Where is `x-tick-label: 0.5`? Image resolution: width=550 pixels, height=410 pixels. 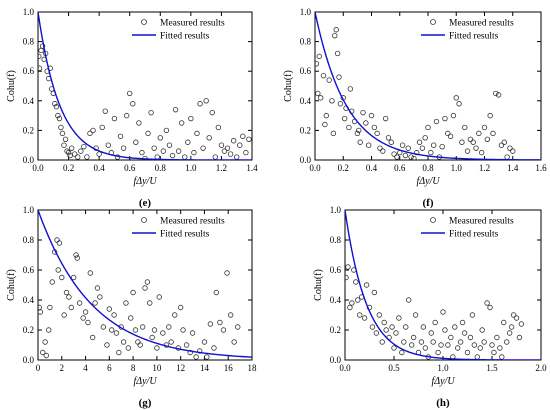
x-tick-label: 0.5 is located at coordinates (394, 368).